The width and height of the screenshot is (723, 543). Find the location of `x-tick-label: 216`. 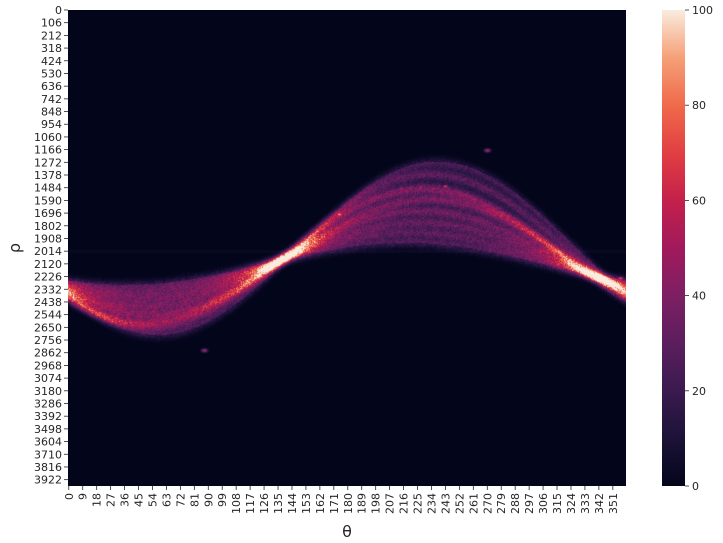

x-tick-label: 216 is located at coordinates (404, 503).